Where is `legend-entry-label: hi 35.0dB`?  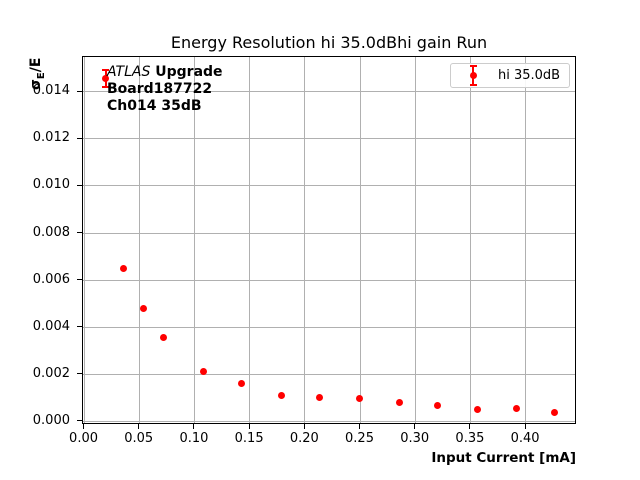 legend-entry-label: hi 35.0dB is located at coordinates (529, 75).